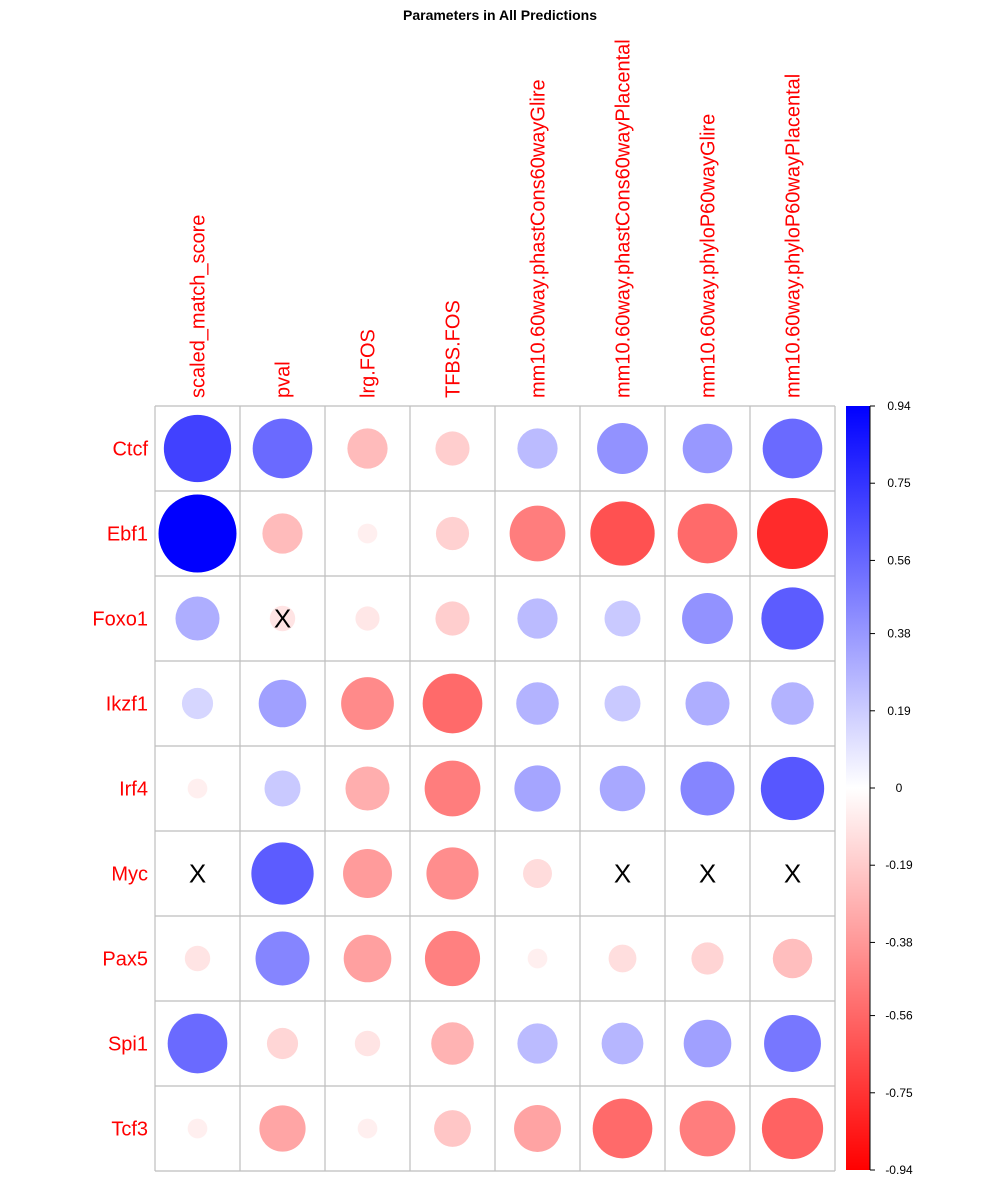  Describe the element at coordinates (129, 875) in the screenshot. I see `row-label: Myc` at that location.